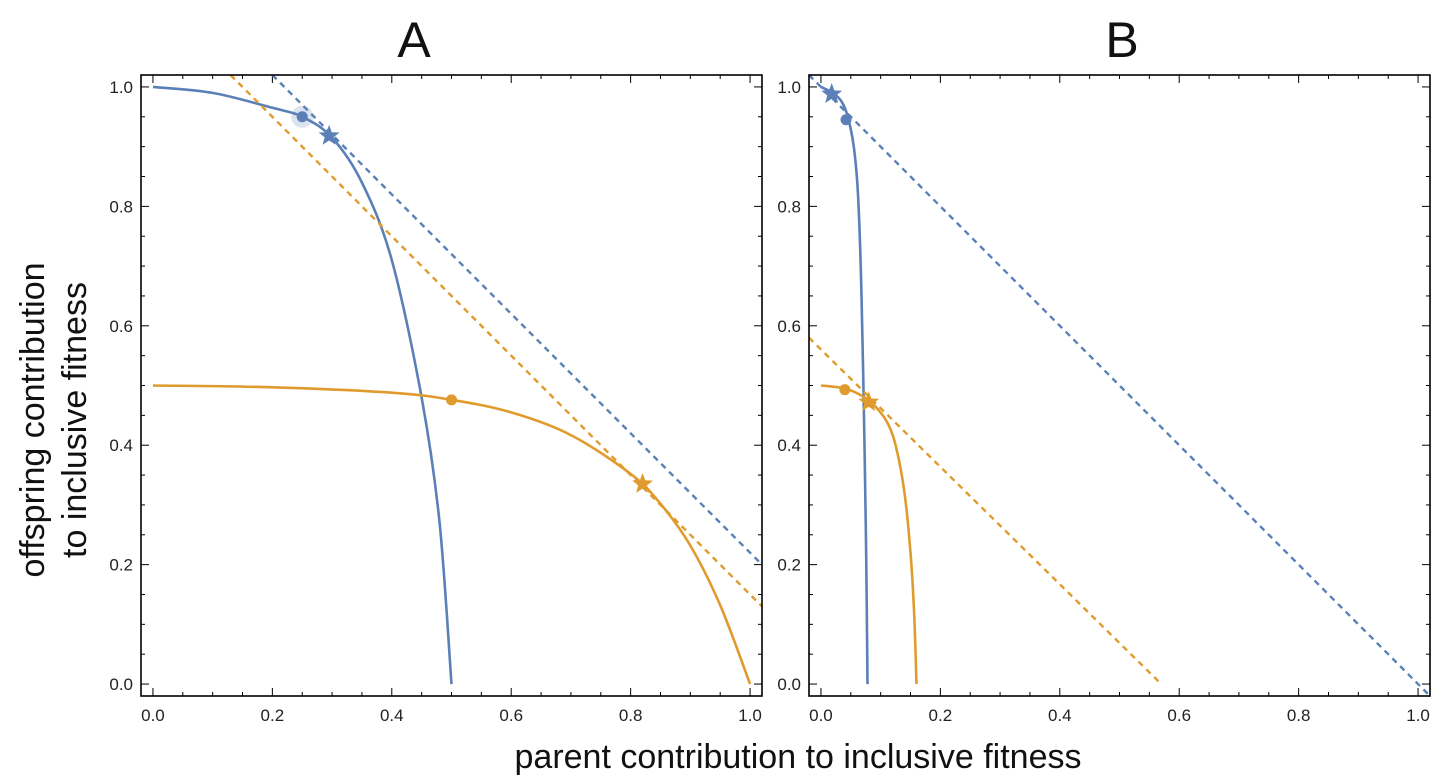  I want to click on panel-b-orange-dashed-line, so click(986, 510).